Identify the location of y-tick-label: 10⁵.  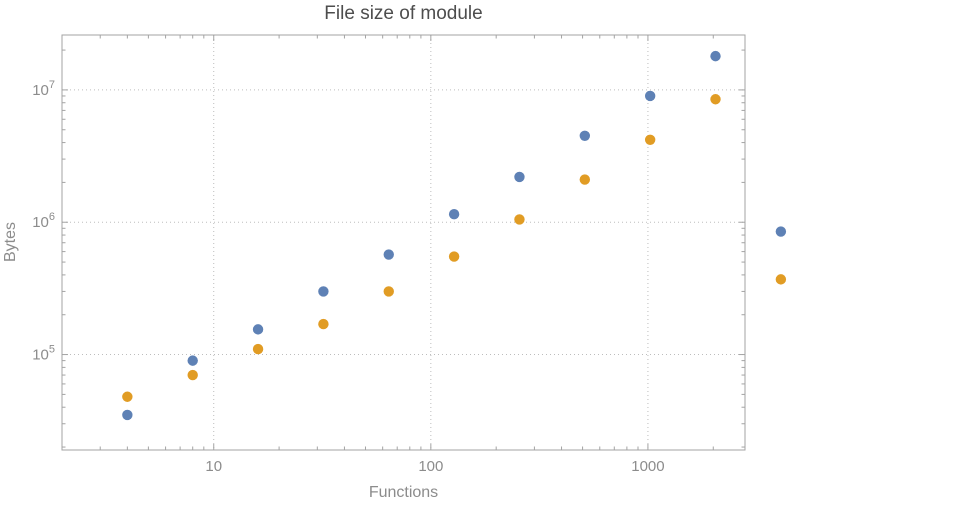
(43, 354).